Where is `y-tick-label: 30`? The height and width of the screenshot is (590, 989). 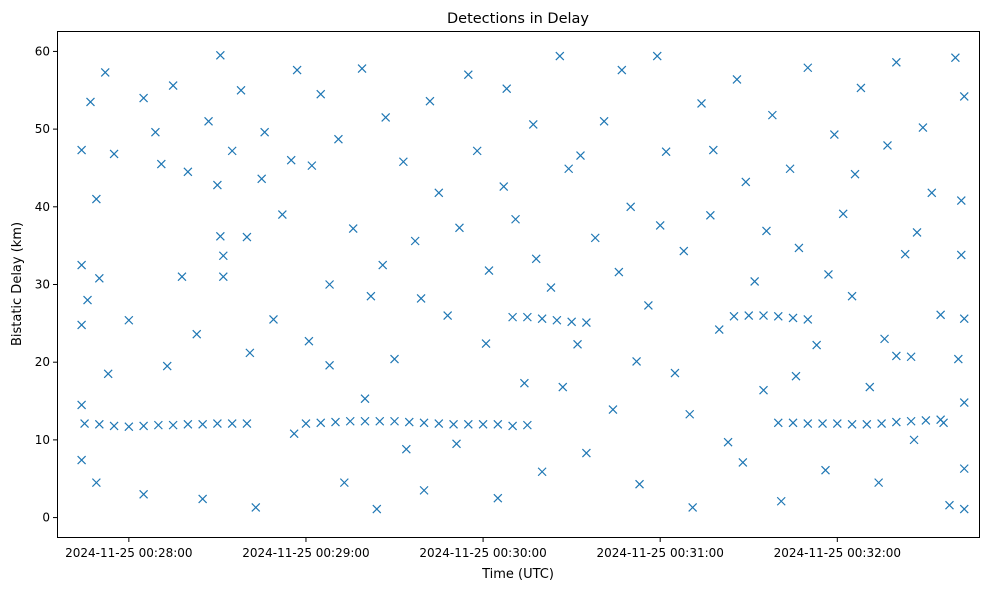 y-tick-label: 30 is located at coordinates (42, 285).